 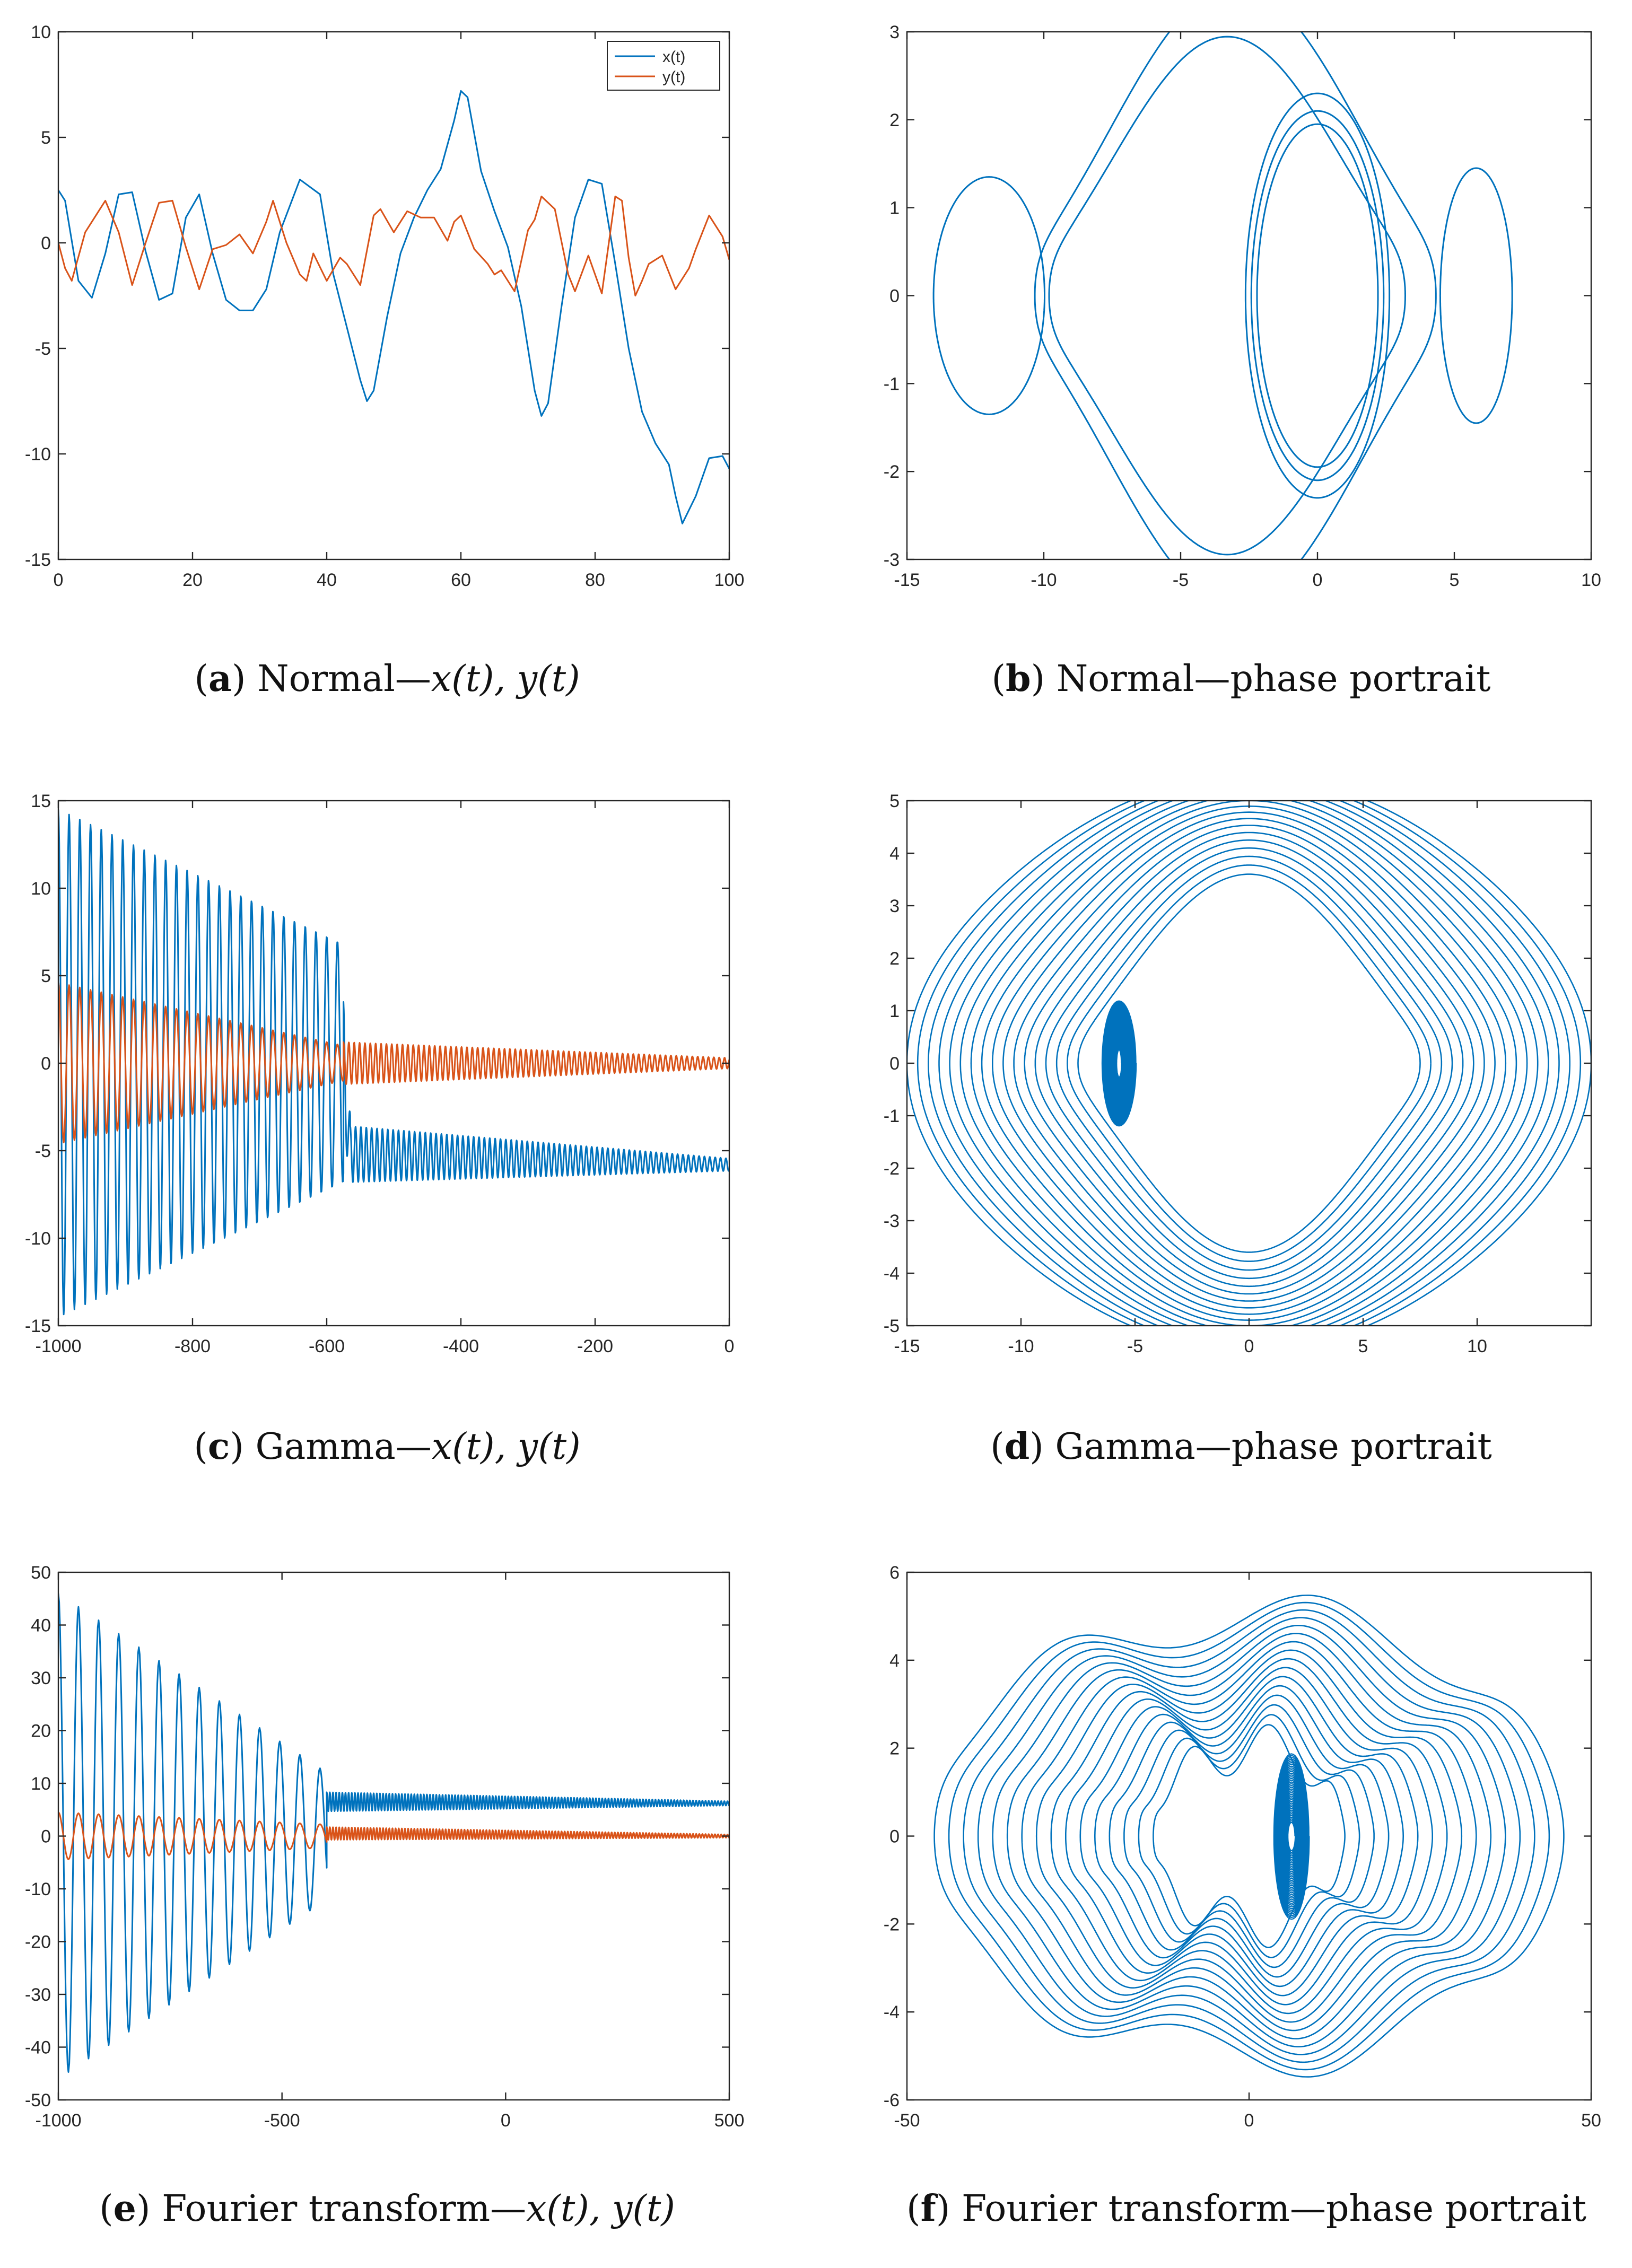 I want to click on x-tick-label: 5, so click(x=1455, y=580).